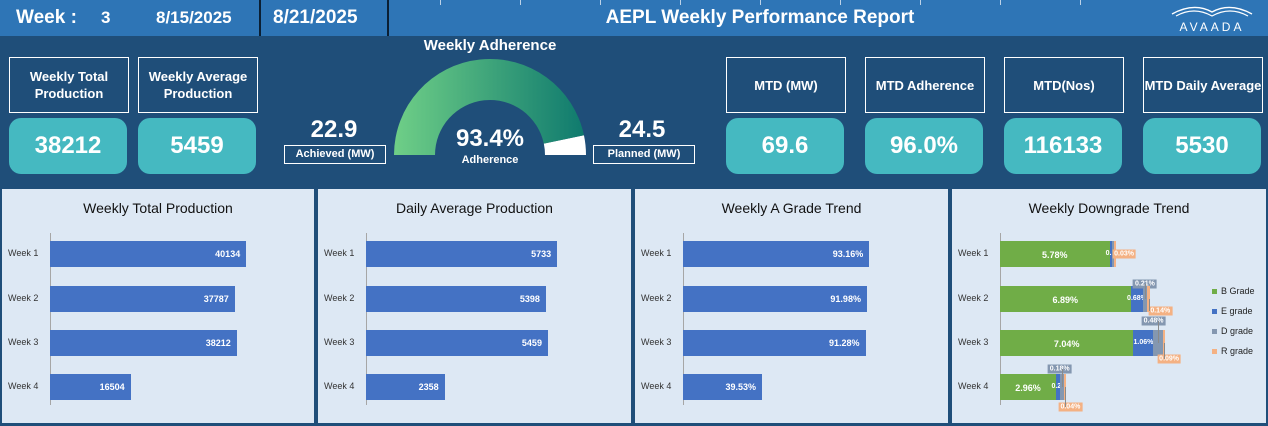  What do you see at coordinates (197, 146) in the screenshot?
I see `kpi-weekly-average-value: 5459` at bounding box center [197, 146].